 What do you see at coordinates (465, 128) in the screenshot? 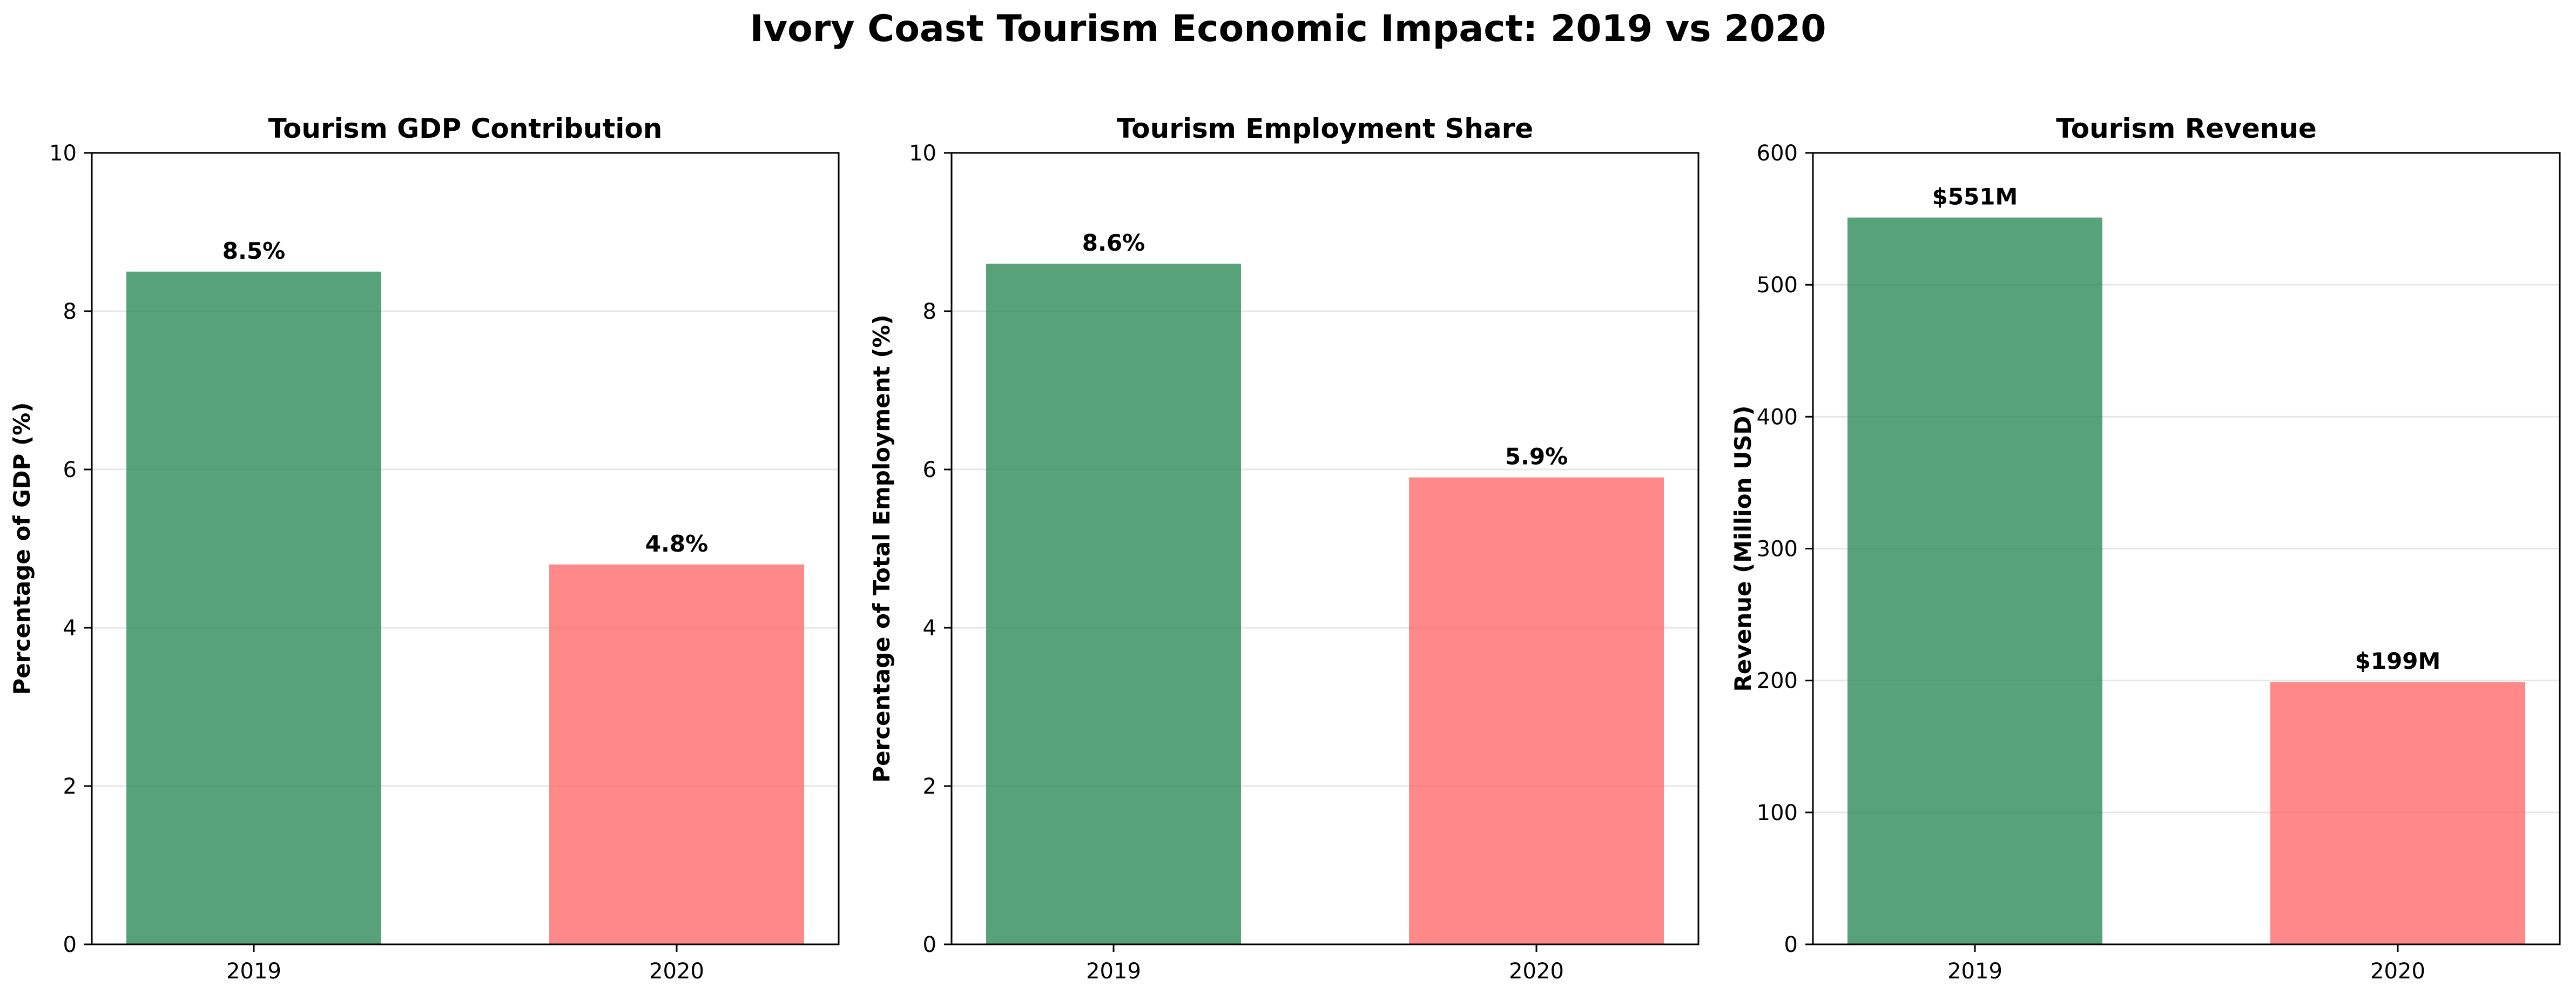
I see `chart-title: Tourism GDP Contribution` at bounding box center [465, 128].